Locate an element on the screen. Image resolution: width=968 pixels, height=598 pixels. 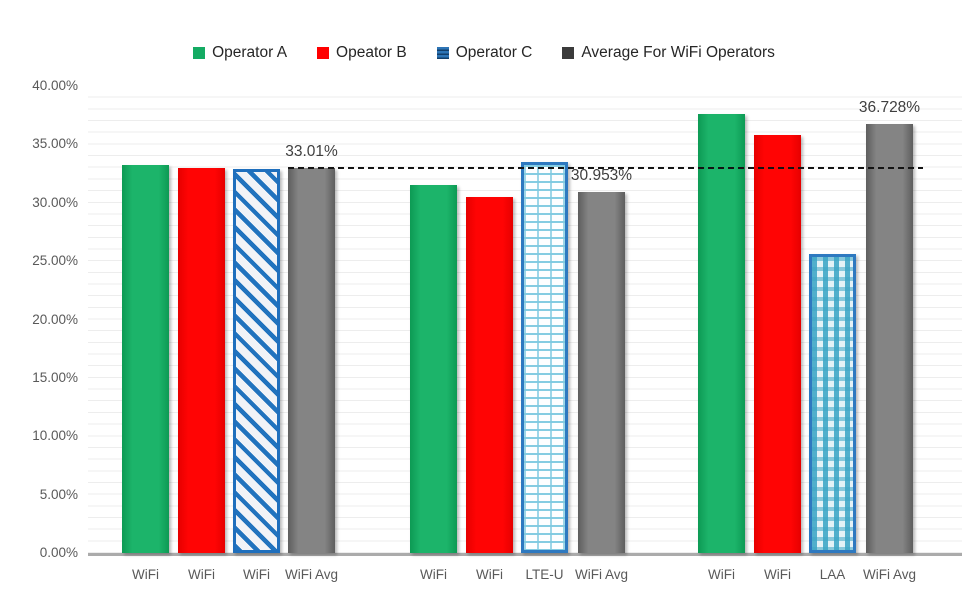
legend-label-operator-a: Operator A is located at coordinates (250, 52).